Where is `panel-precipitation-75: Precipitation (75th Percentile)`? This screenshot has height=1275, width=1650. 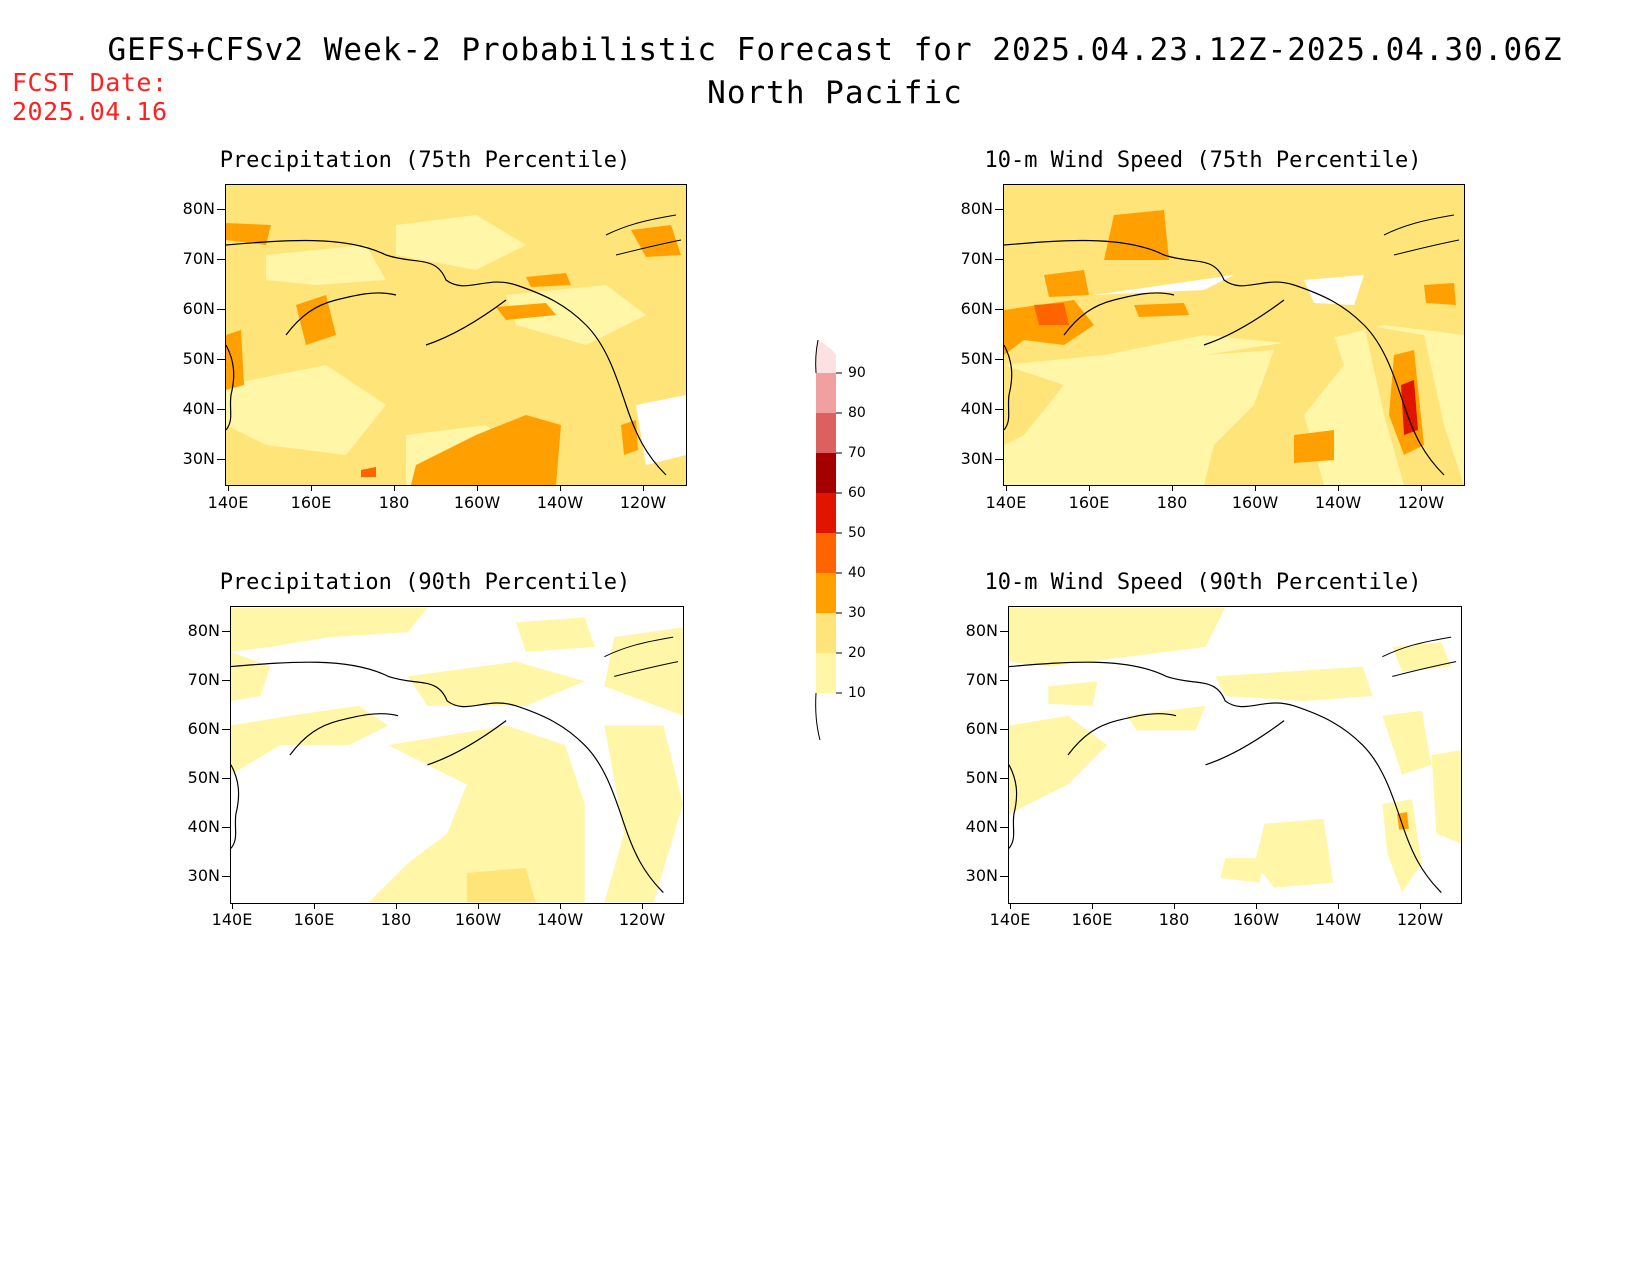 panel-precipitation-75: Precipitation (75th Percentile) is located at coordinates (450, 338).